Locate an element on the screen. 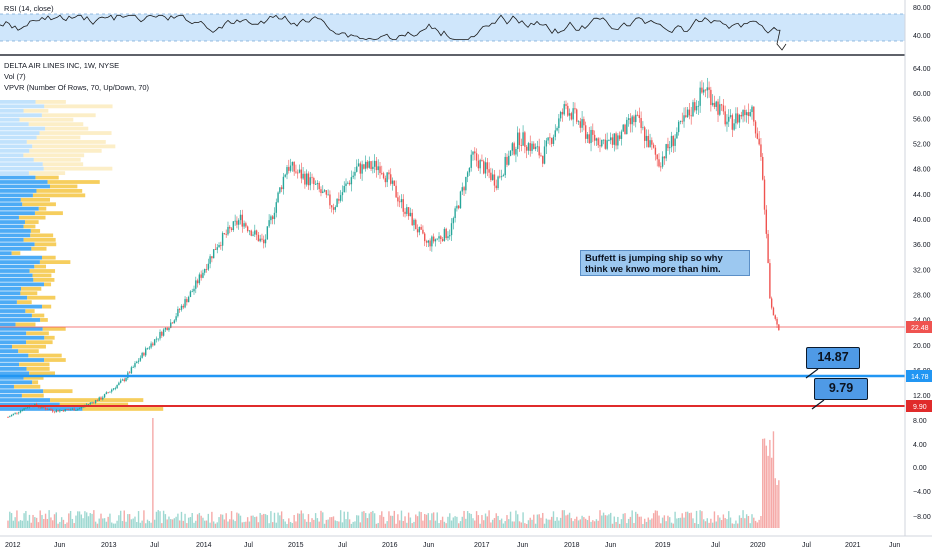  time-tick-label: 2015 is located at coordinates (296, 545).